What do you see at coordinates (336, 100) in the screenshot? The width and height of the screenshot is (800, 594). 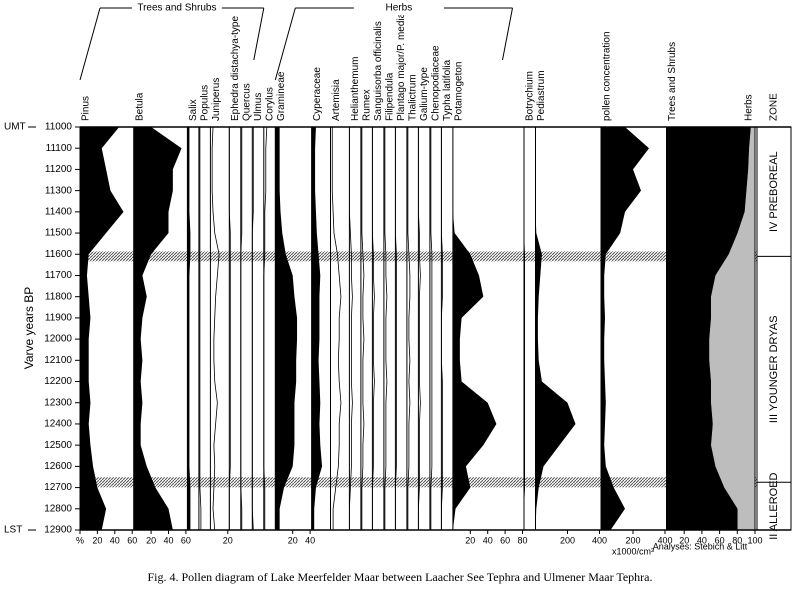 I see `taxon-label: Artemisia` at bounding box center [336, 100].